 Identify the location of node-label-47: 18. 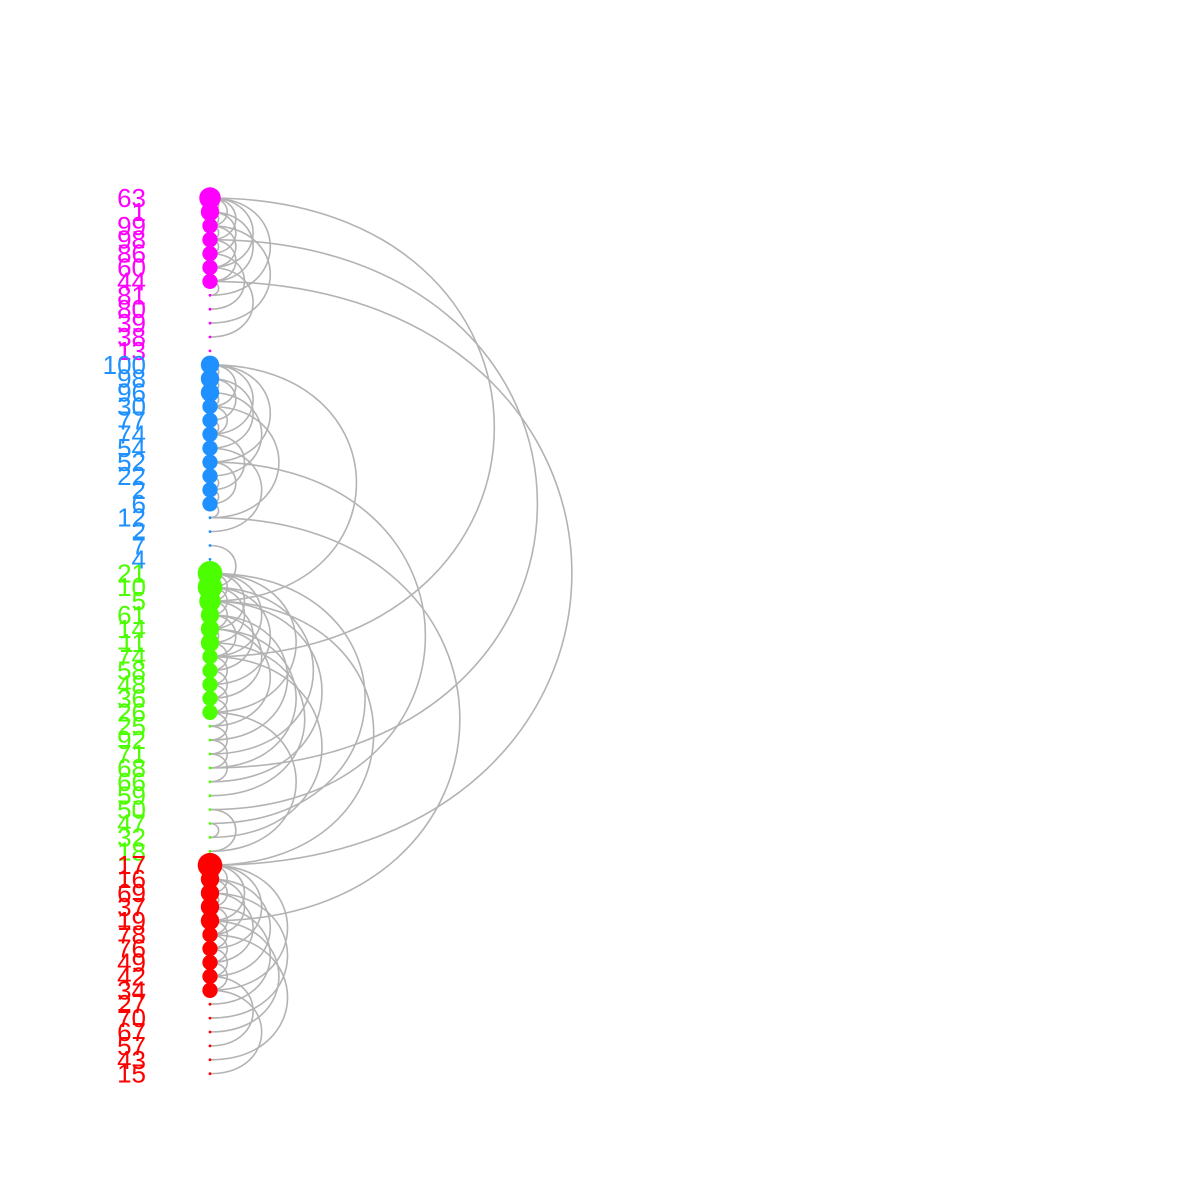
(131, 851).